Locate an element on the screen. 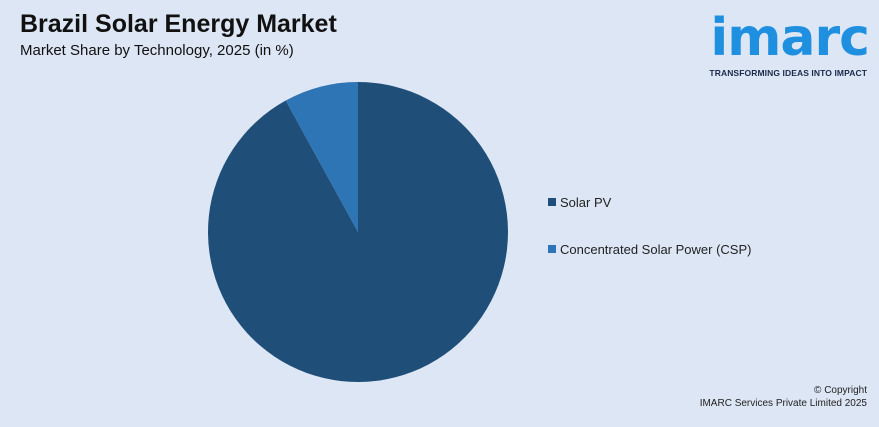  imarc-logo: imarc TRANSFORMING IDEAS INTO IMPACT is located at coordinates (784, 46).